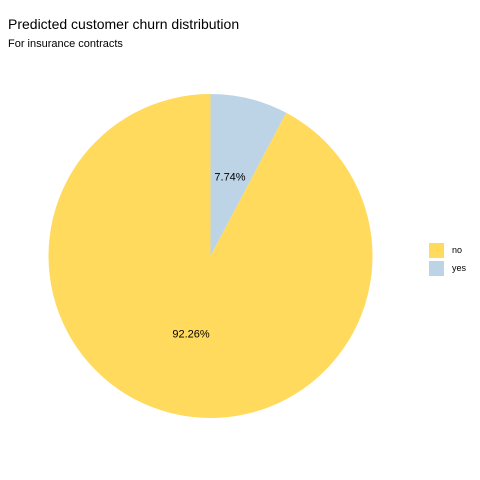 Image resolution: width=480 pixels, height=480 pixels. Describe the element at coordinates (447, 250) in the screenshot. I see `legend-item-no: no` at that location.